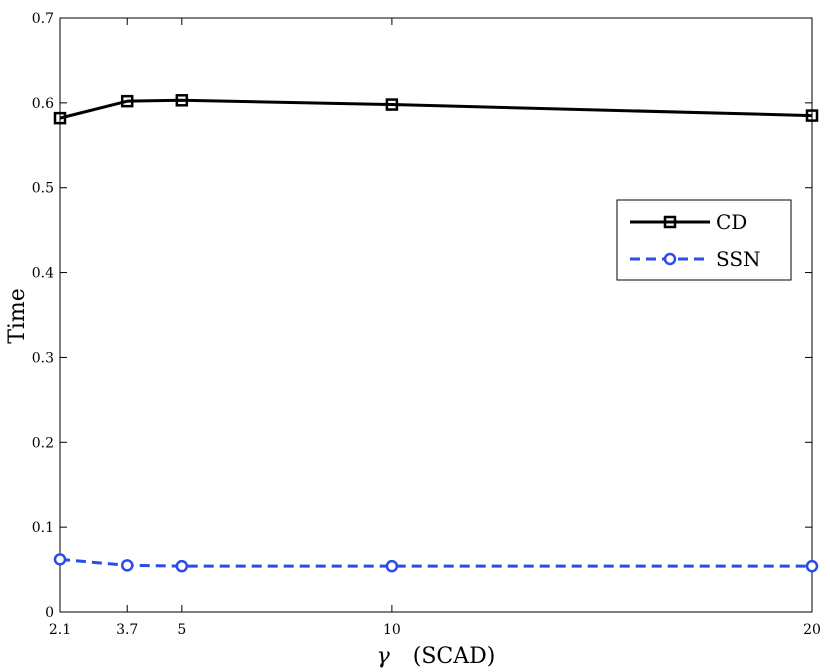 The width and height of the screenshot is (830, 672). Describe the element at coordinates (43, 189) in the screenshot. I see `y-tick-label: 0.5` at that location.